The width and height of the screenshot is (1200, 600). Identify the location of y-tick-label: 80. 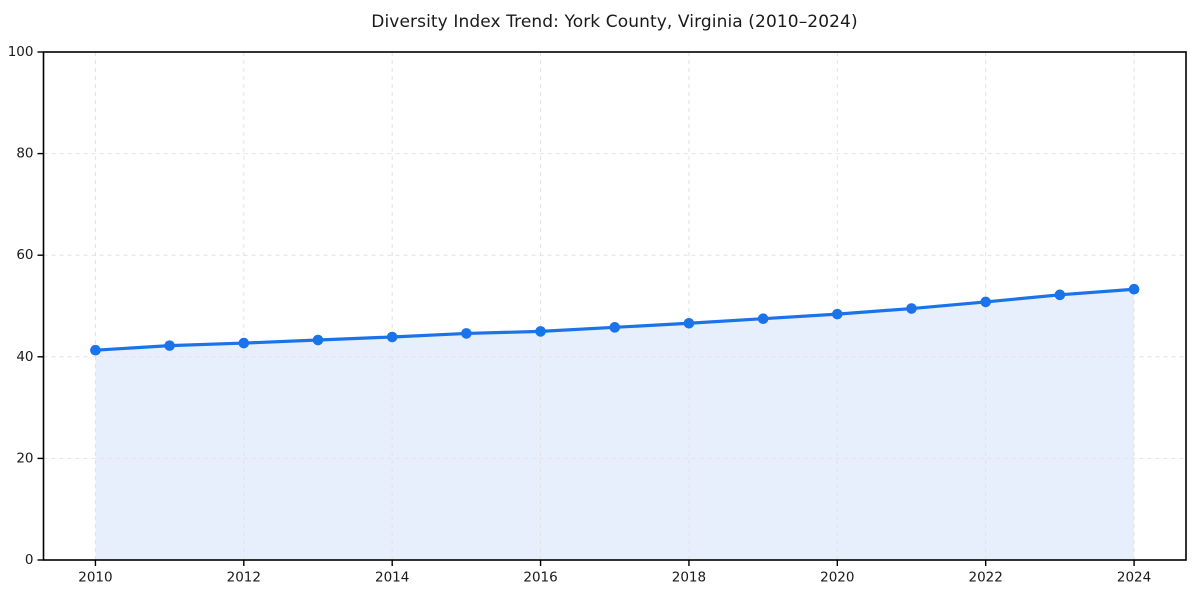
(24, 154).